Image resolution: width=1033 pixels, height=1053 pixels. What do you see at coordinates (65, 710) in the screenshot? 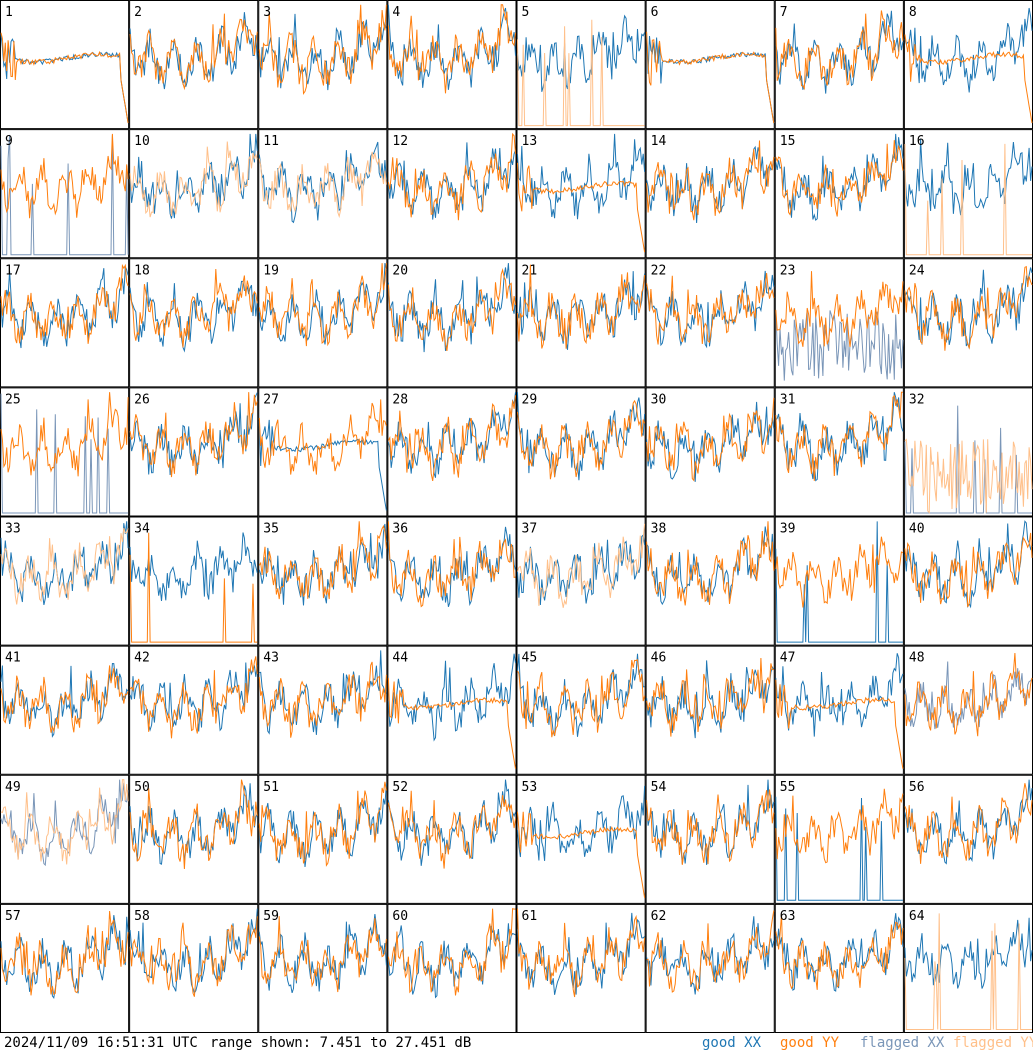
I see `panel-41: 41` at bounding box center [65, 710].